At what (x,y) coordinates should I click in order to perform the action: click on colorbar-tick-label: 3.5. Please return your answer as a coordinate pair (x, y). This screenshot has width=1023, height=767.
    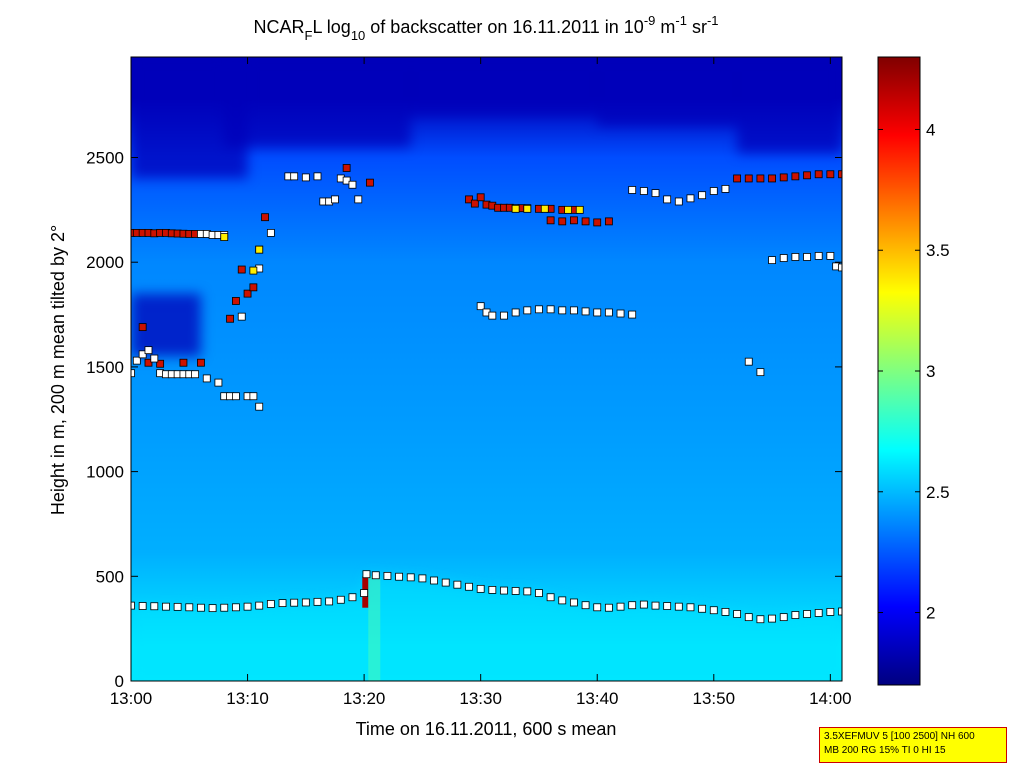
    Looking at the image, I should click on (938, 250).